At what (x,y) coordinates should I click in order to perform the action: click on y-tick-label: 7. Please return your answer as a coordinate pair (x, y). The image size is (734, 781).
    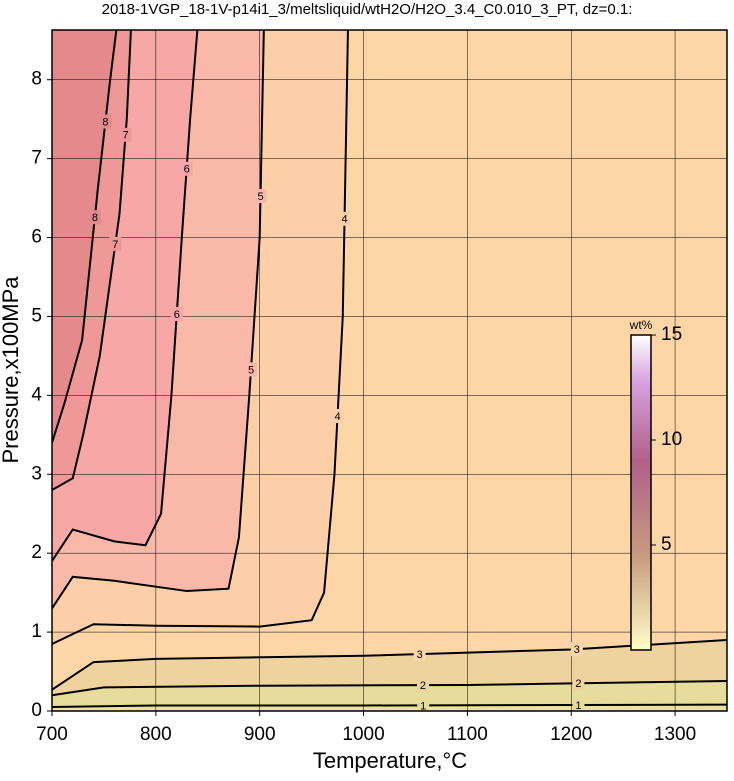
    Looking at the image, I should click on (36, 158).